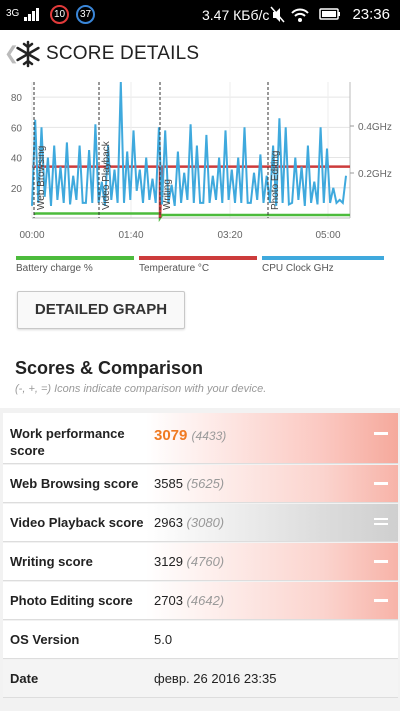 Image resolution: width=400 pixels, height=711 pixels. Describe the element at coordinates (85, 14) in the screenshot. I see `notification-badge: 37` at that location.